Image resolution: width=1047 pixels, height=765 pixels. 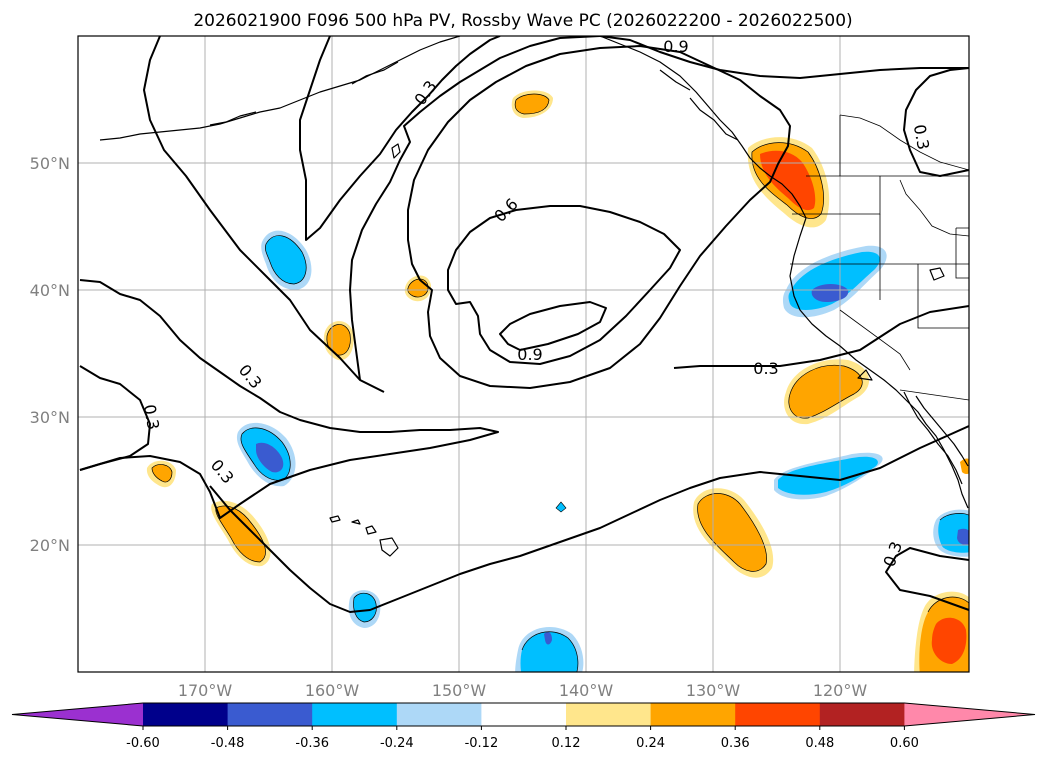 What do you see at coordinates (904, 743) in the screenshot?
I see `colorbar-tick-label: 0.60` at bounding box center [904, 743].